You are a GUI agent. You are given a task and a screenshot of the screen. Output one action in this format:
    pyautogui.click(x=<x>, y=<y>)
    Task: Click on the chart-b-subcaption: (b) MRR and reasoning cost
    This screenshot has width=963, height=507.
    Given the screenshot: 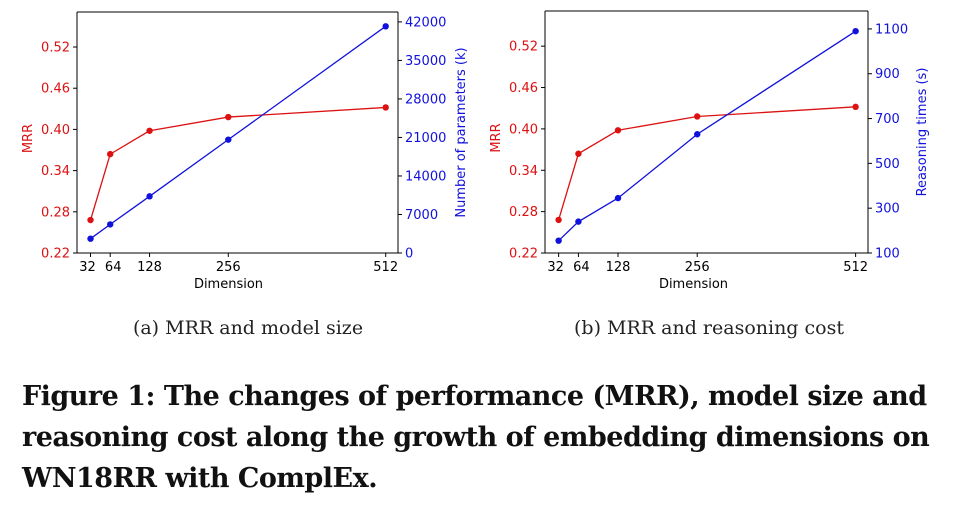 What is the action you would take?
    pyautogui.click(x=709, y=328)
    